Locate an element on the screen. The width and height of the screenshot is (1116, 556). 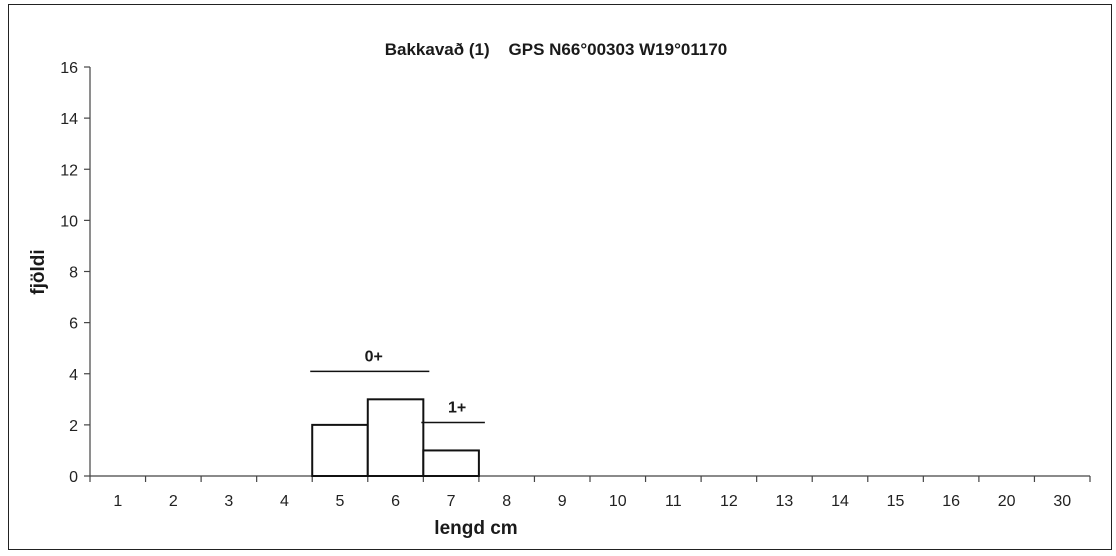
y-tick-label: 2 is located at coordinates (73, 426).